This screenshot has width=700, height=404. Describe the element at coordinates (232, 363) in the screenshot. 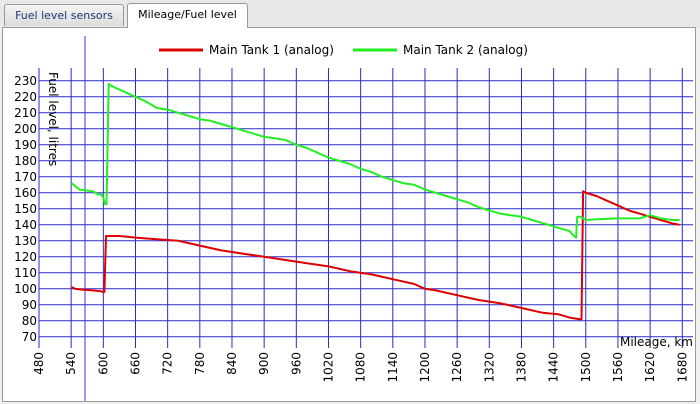

I see `x-tick-label: 840` at that location.